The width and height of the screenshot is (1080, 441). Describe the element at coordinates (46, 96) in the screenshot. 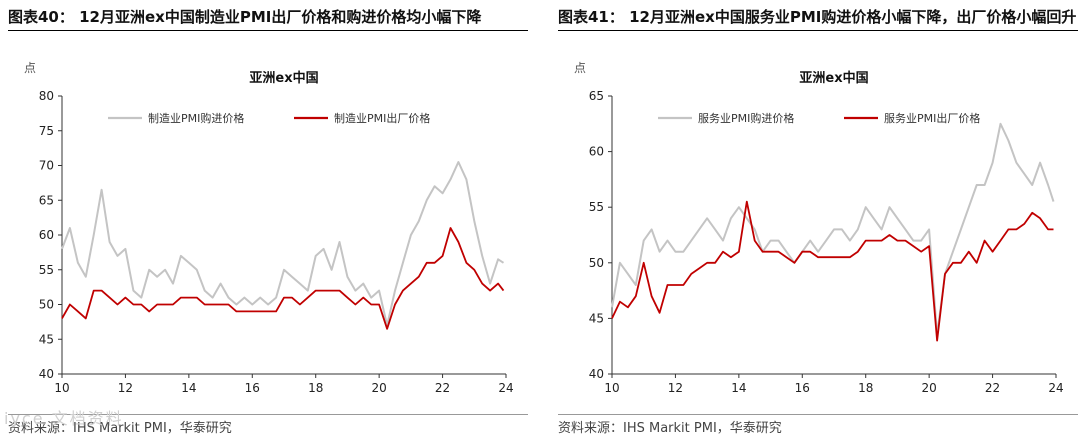

I see `y-tick-label: 80` at that location.